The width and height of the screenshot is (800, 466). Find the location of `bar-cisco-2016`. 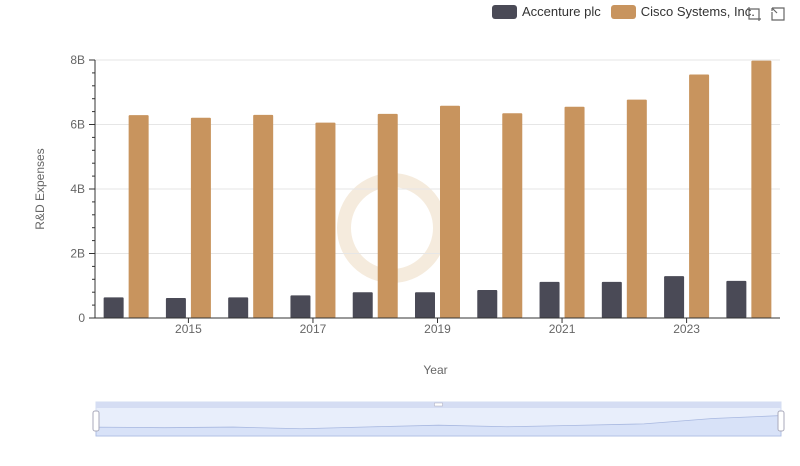

bar-cisco-2016 is located at coordinates (263, 216).